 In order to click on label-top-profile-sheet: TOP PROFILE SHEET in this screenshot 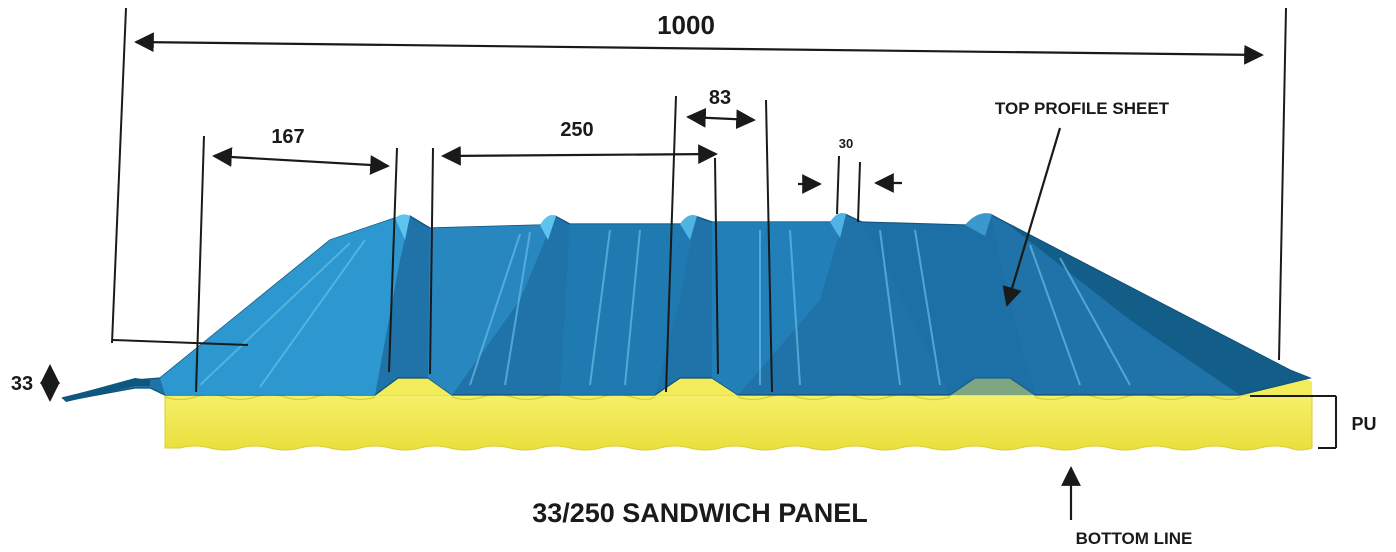, I will do `click(1082, 108)`.